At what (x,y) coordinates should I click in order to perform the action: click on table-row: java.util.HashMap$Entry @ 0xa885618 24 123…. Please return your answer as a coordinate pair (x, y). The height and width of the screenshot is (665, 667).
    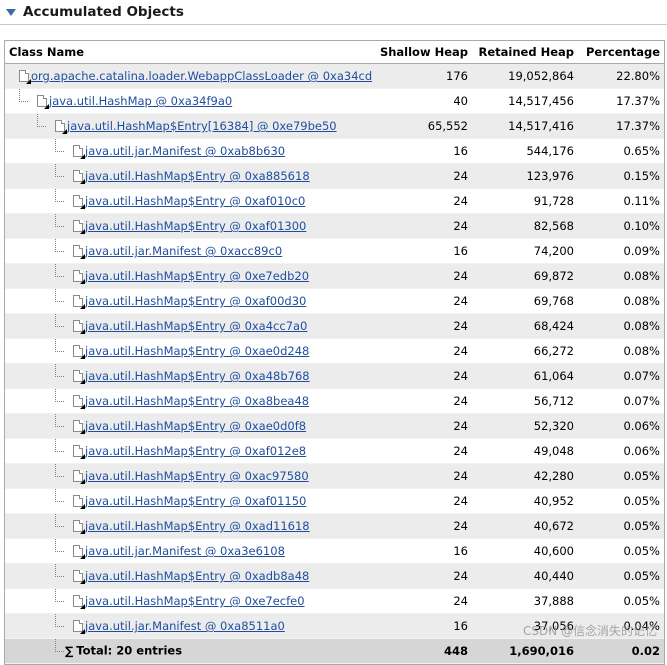
    Looking at the image, I should click on (334, 176).